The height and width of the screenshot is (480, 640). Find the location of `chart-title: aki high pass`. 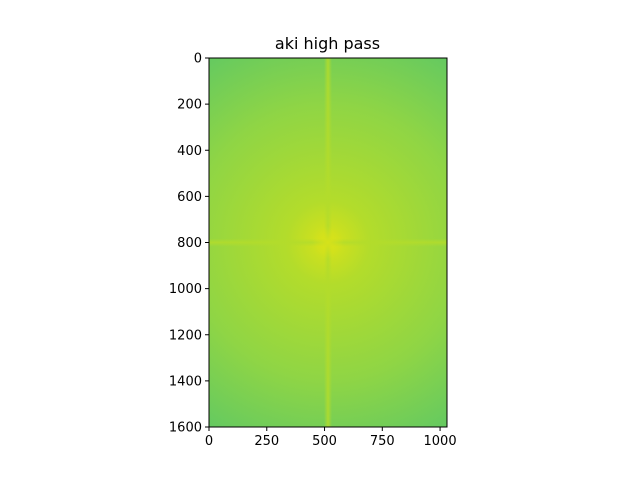

chart-title: aki high pass is located at coordinates (327, 43).